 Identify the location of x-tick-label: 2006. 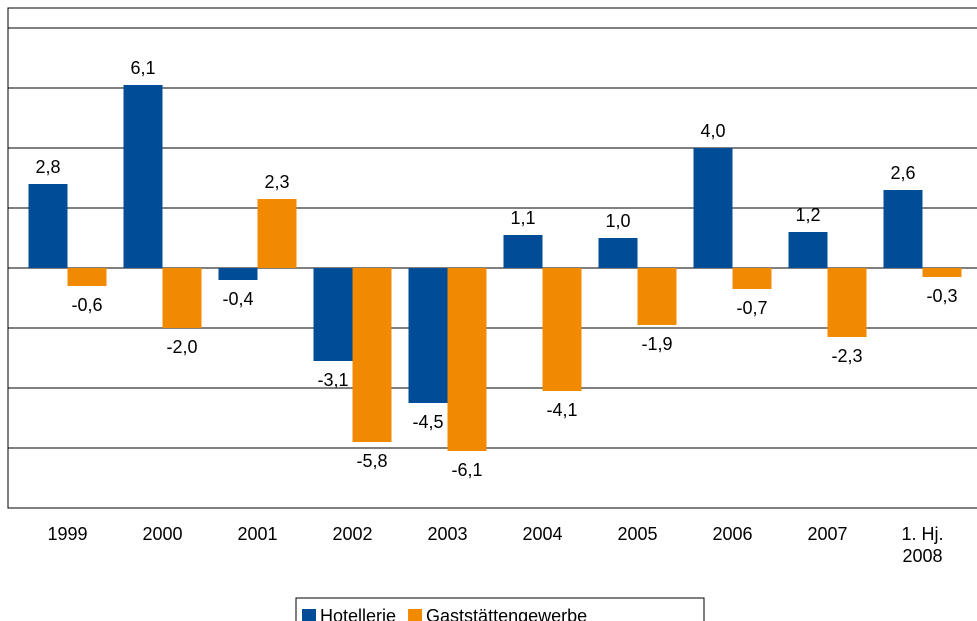
(732, 534).